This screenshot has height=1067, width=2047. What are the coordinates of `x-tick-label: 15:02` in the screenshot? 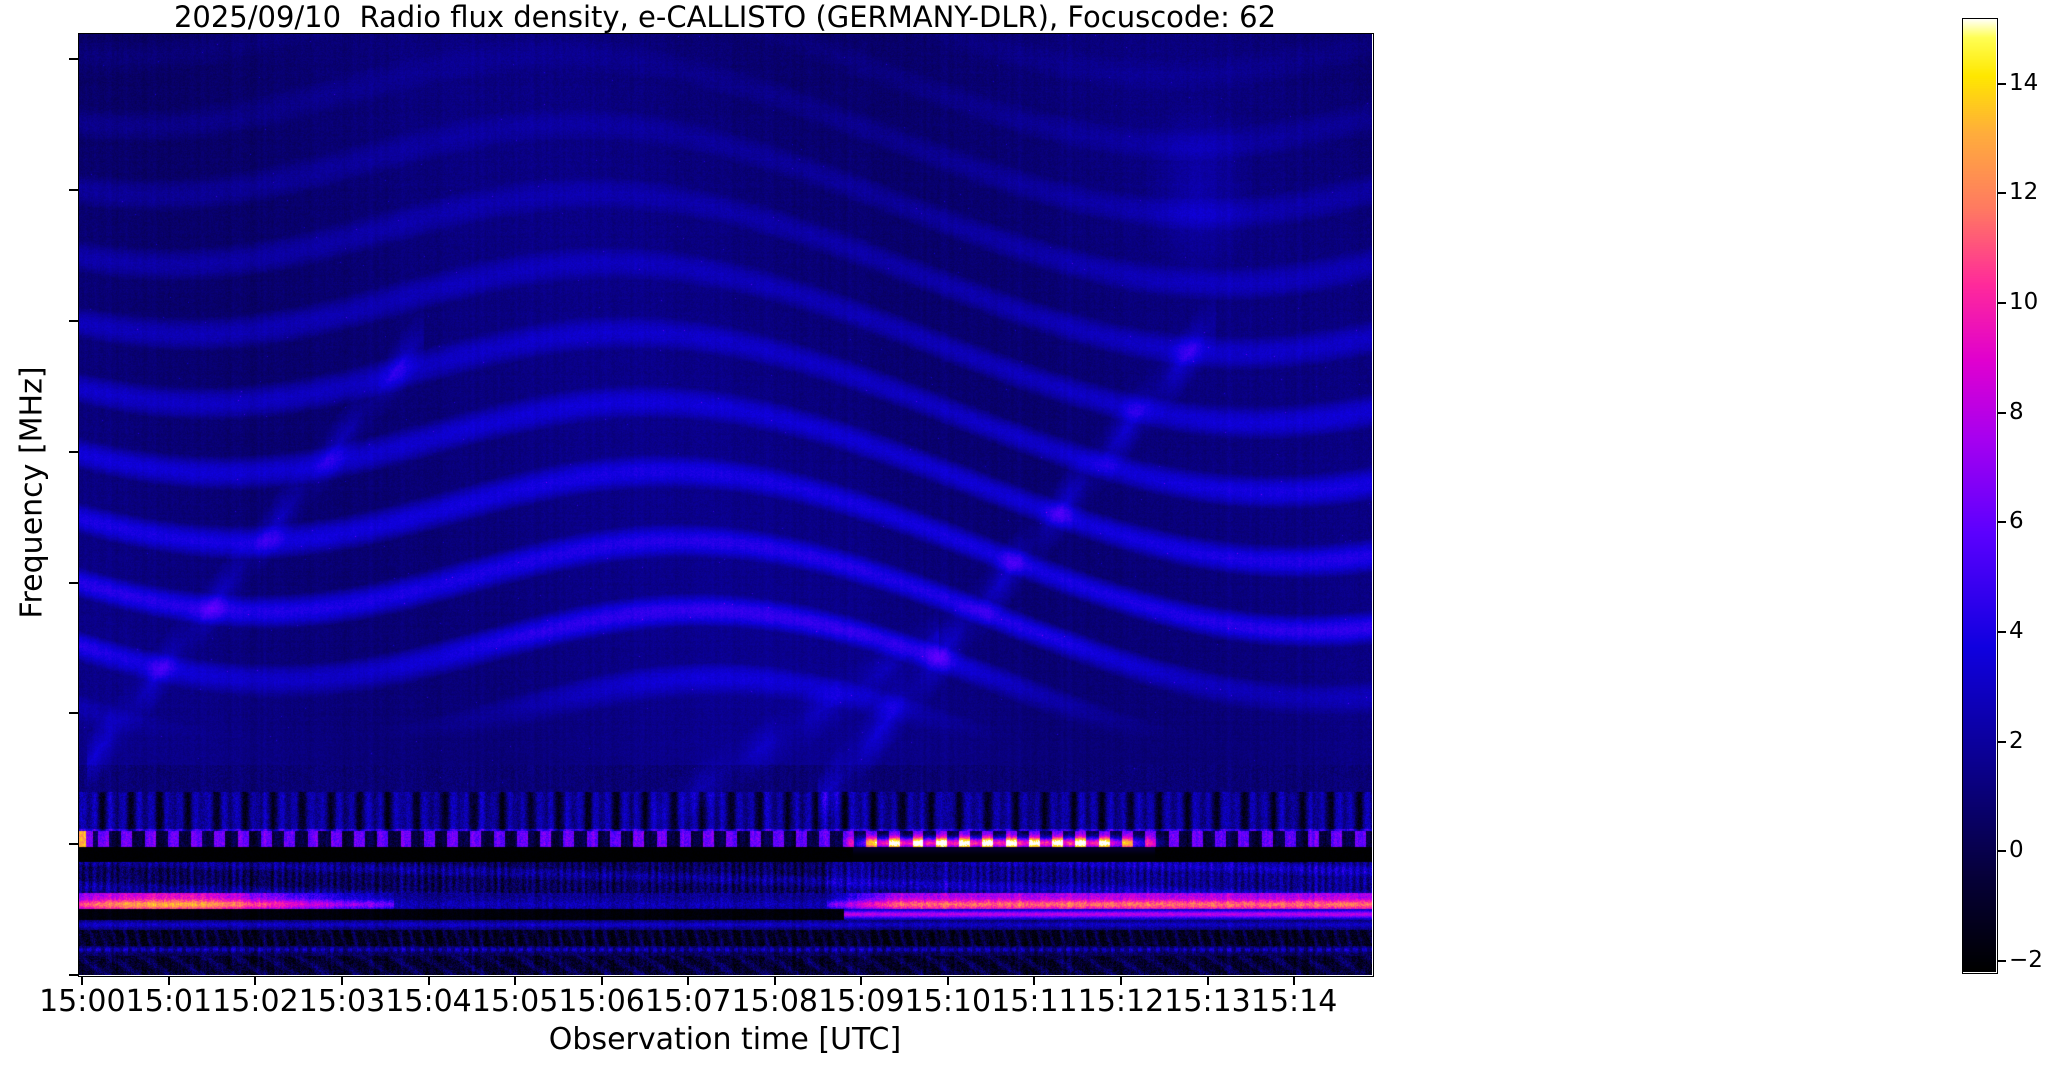 It's located at (255, 1001).